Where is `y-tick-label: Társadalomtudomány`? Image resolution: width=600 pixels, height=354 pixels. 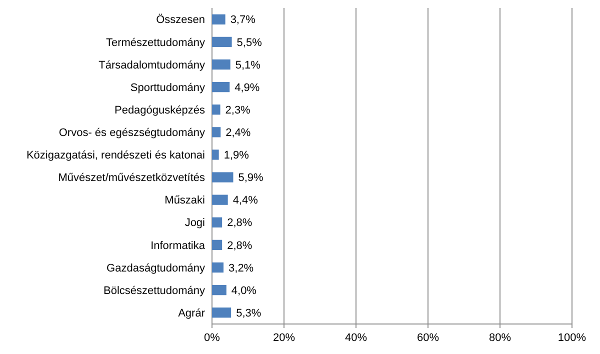 y-tick-label: Társadalomtudomány is located at coordinates (152, 65).